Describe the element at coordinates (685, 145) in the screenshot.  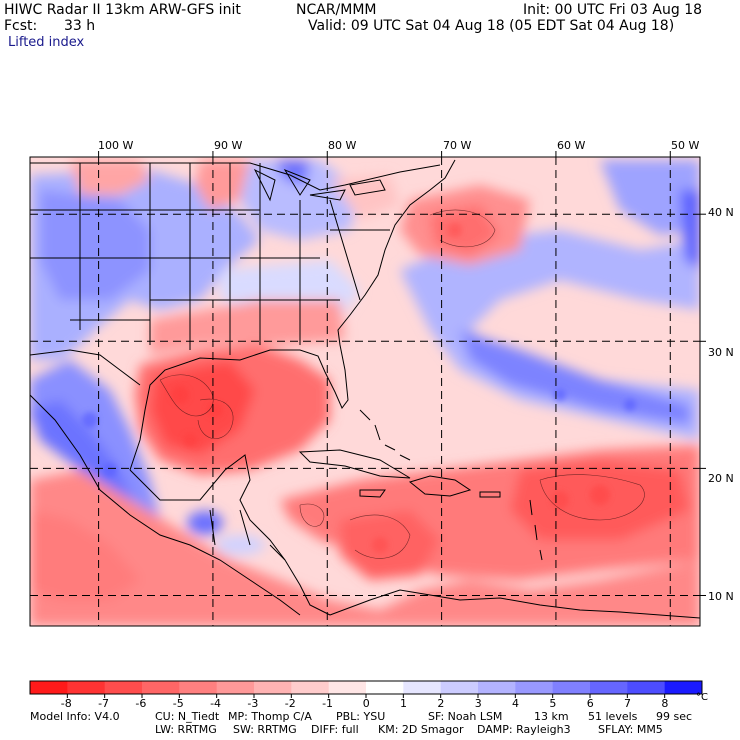
I see `lon-label: 50 W` at that location.